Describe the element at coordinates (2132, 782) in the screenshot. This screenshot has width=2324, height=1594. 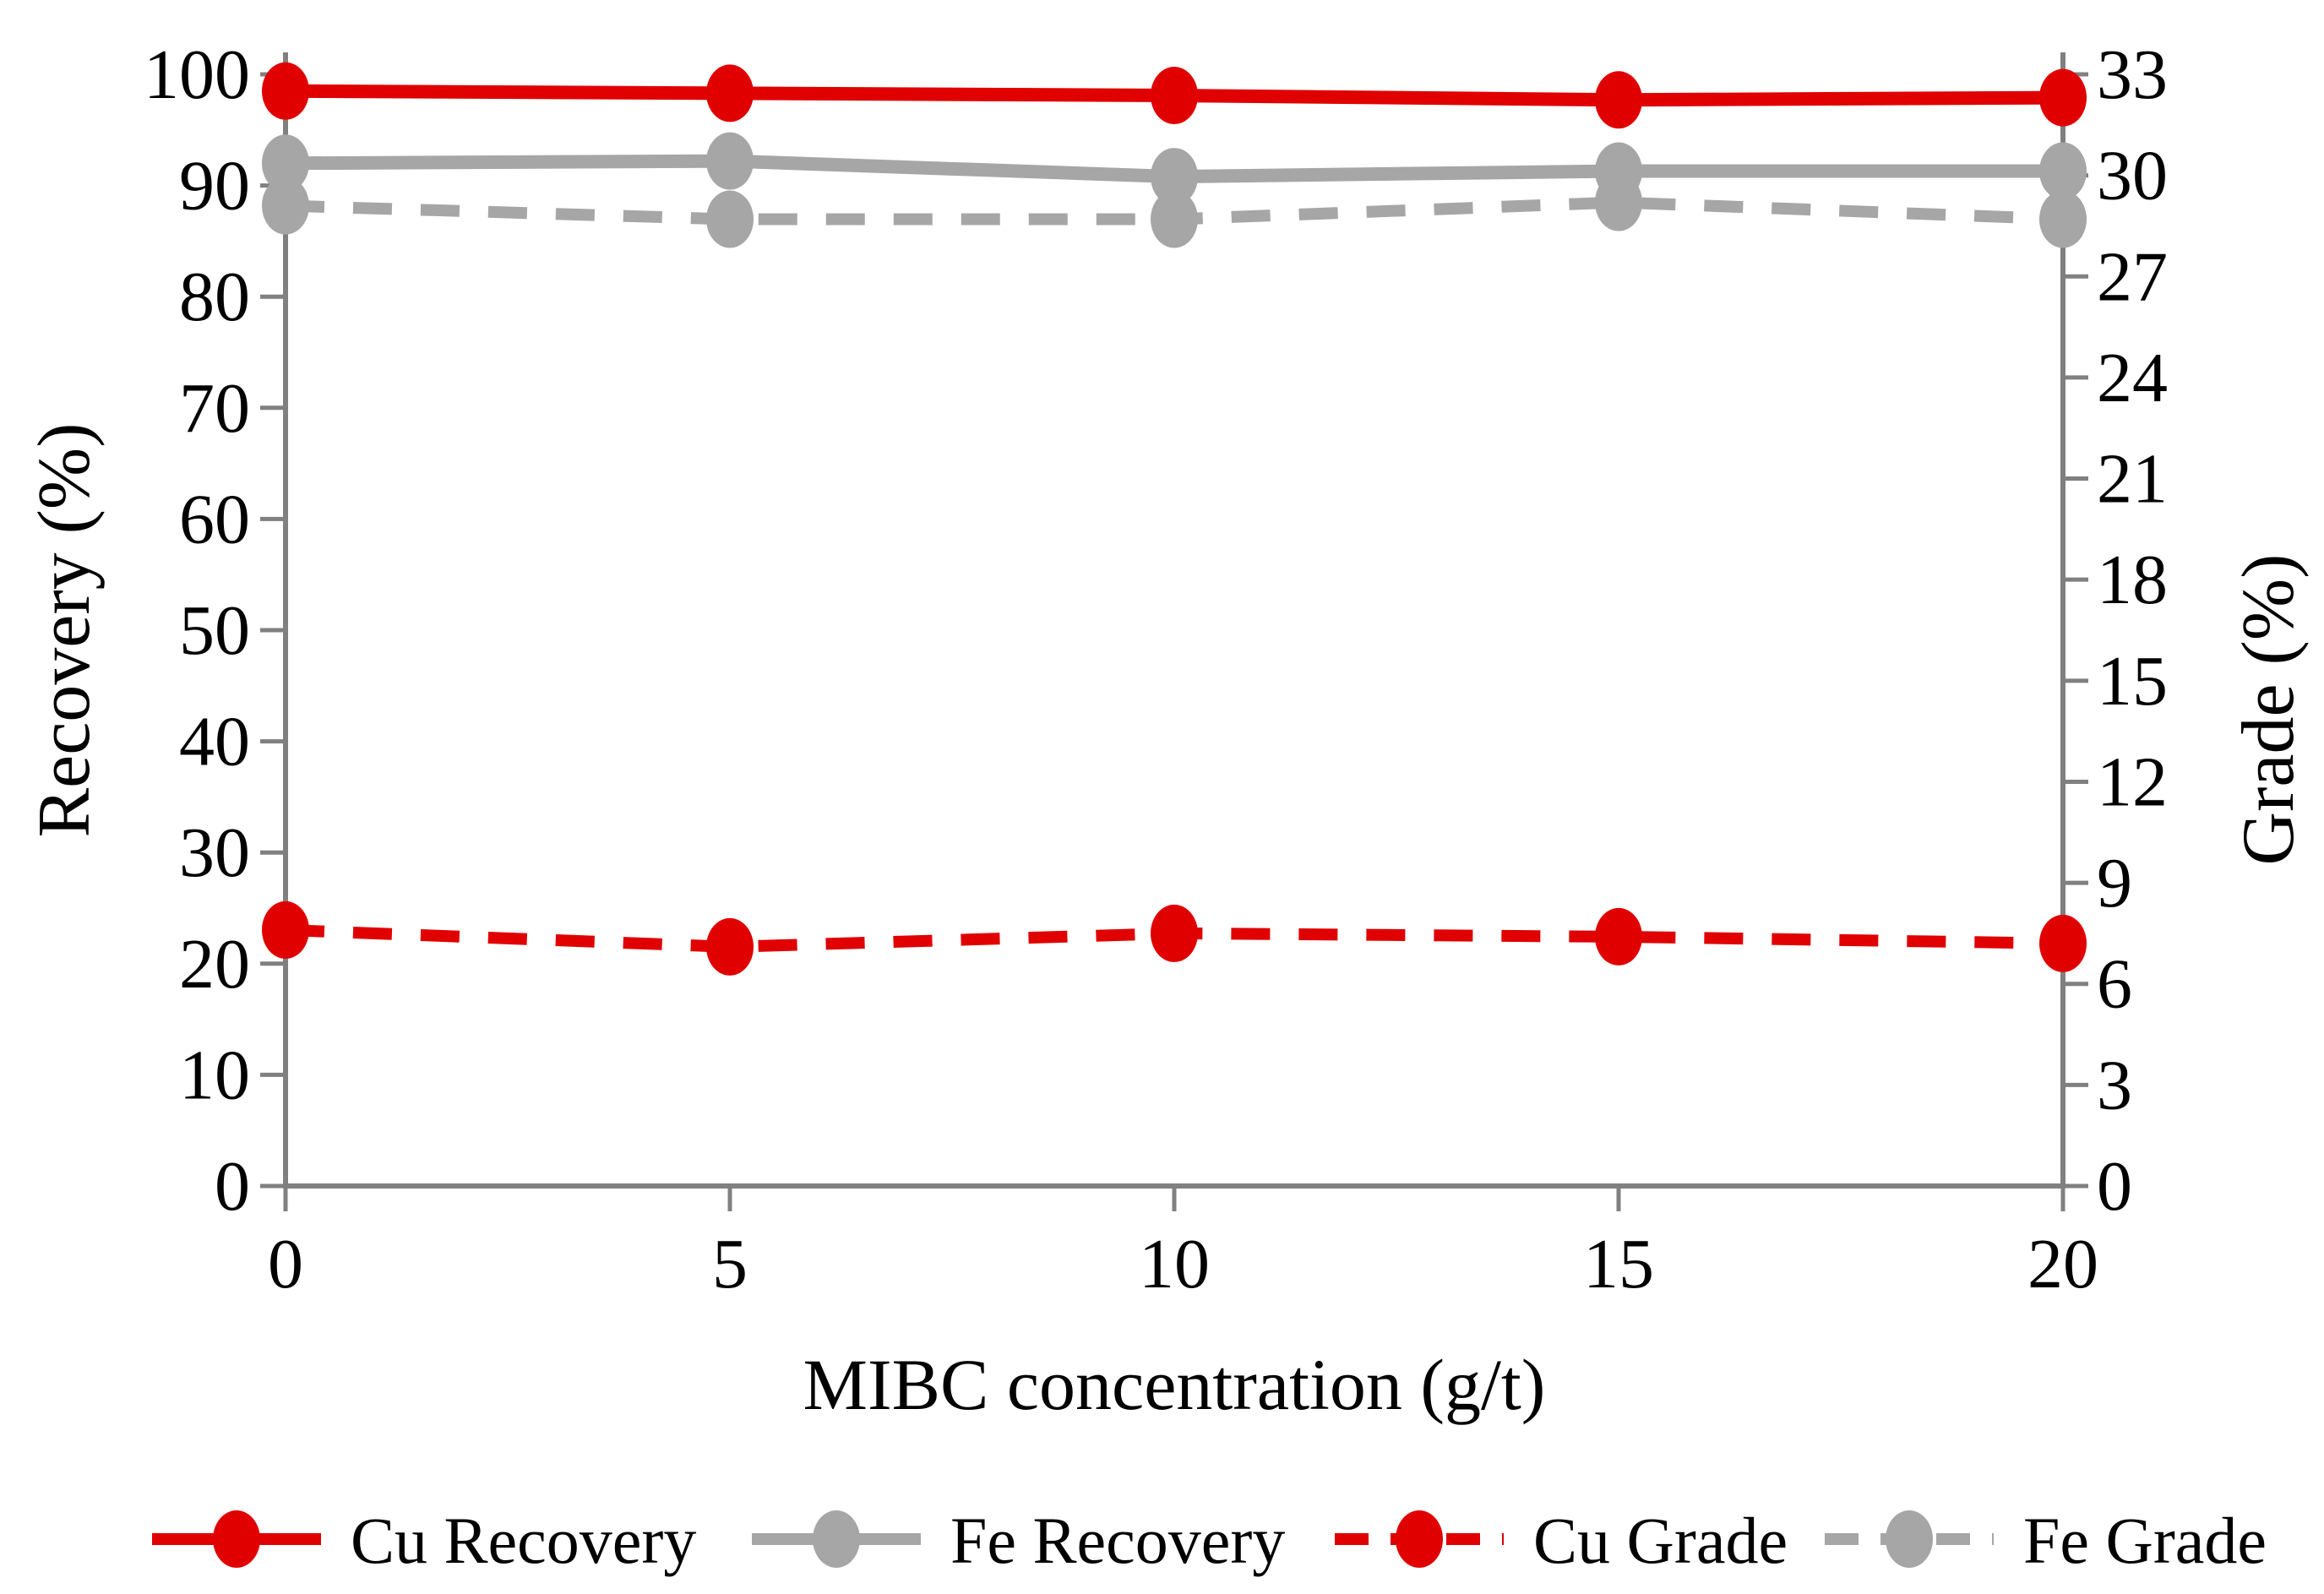
I see `y-right-tick-label: 12` at that location.